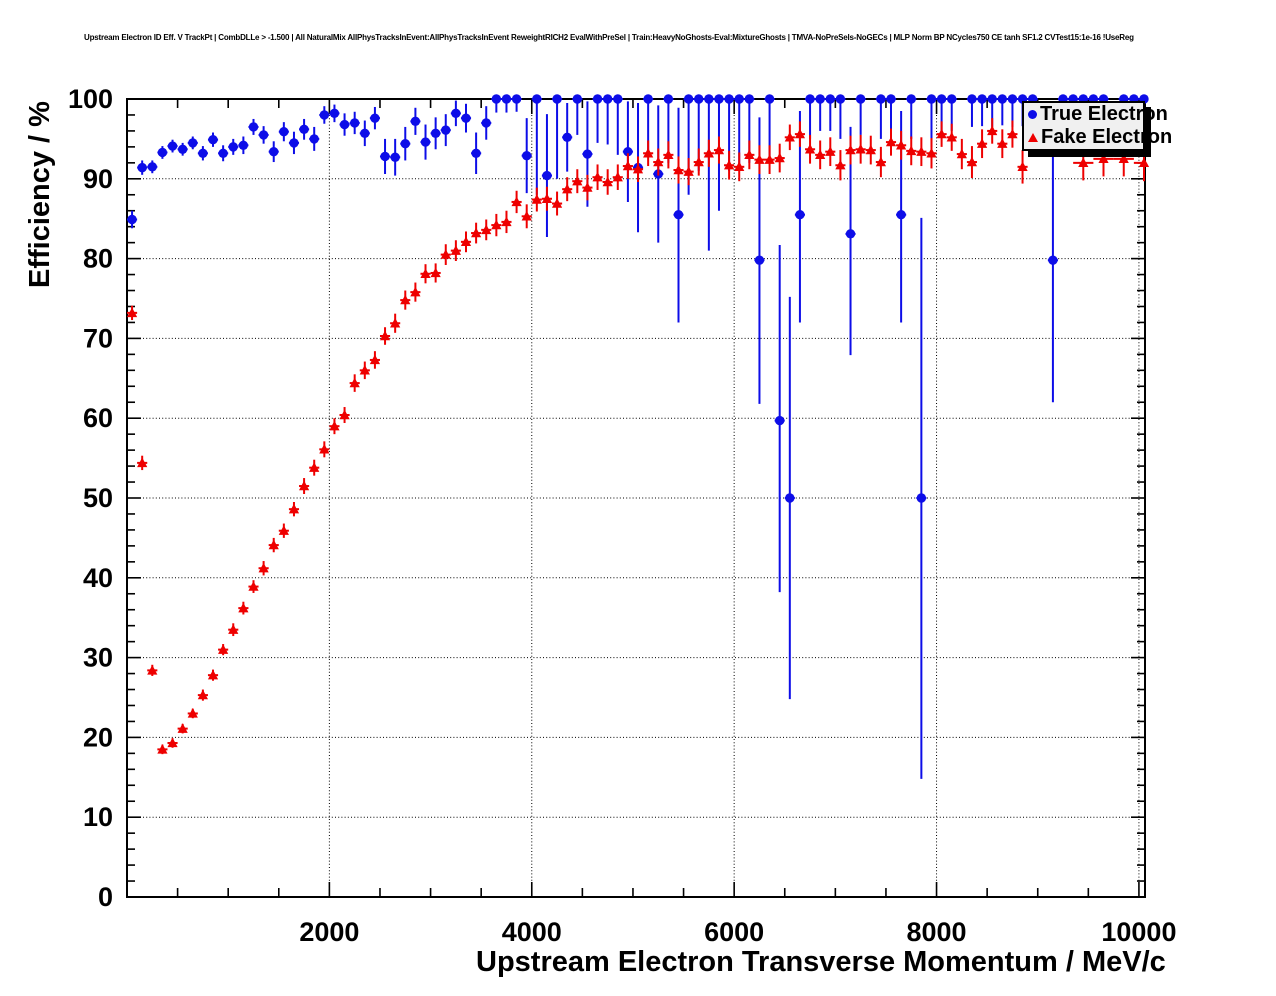 The width and height of the screenshot is (1276, 996). What do you see at coordinates (105, 897) in the screenshot?
I see `y-tick-label: 0` at bounding box center [105, 897].